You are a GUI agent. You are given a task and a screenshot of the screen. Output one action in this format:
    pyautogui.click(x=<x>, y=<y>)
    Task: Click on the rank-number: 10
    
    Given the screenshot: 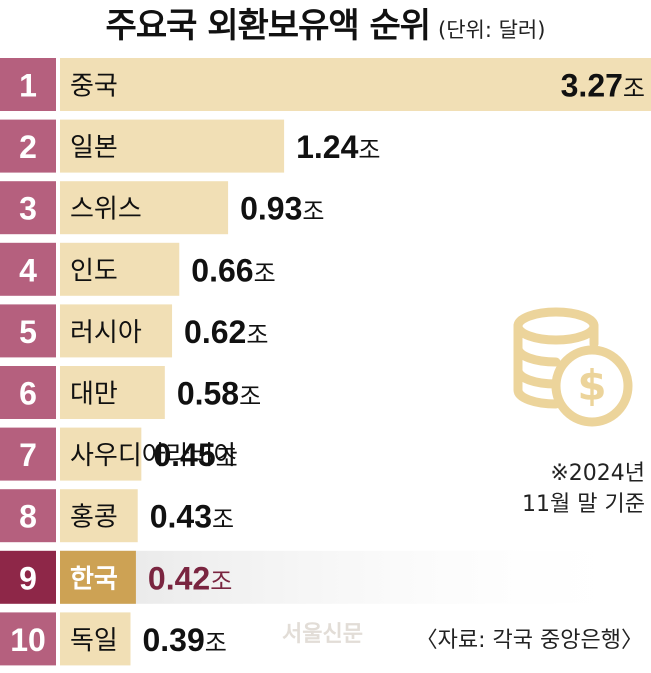 What is the action you would take?
    pyautogui.click(x=28, y=640)
    